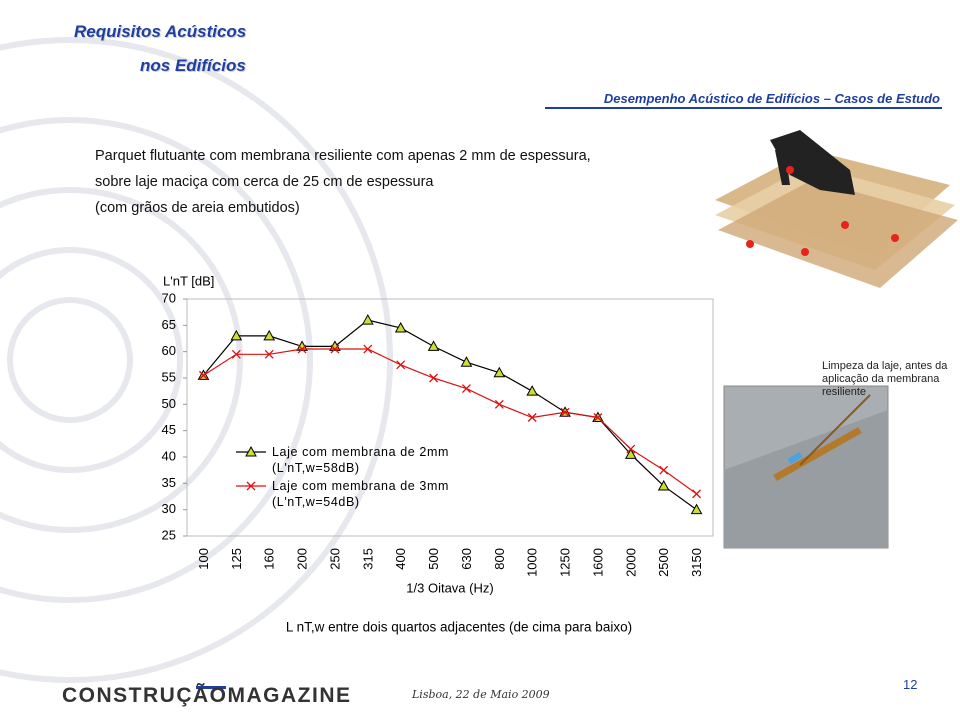  Describe the element at coordinates (630, 562) in the screenshot. I see `x-tick-label: 2000` at that location.